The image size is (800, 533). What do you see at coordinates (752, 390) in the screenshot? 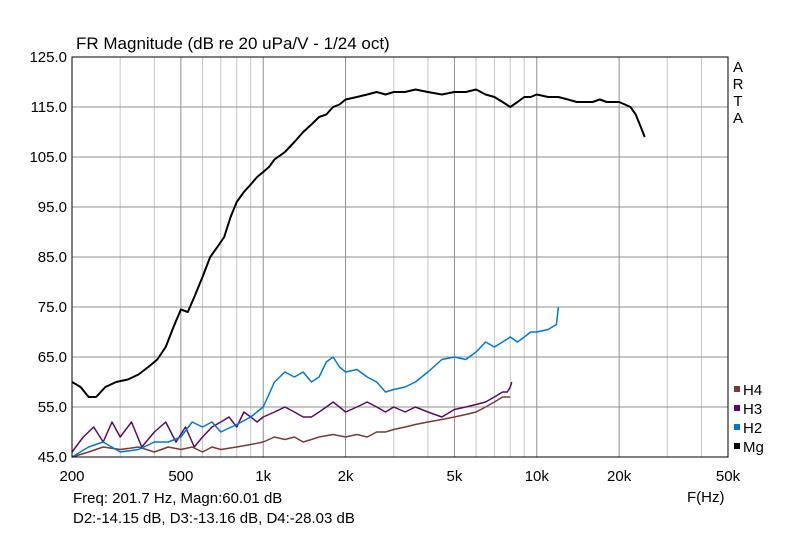
I see `legend-label-h4: H4` at bounding box center [752, 390].